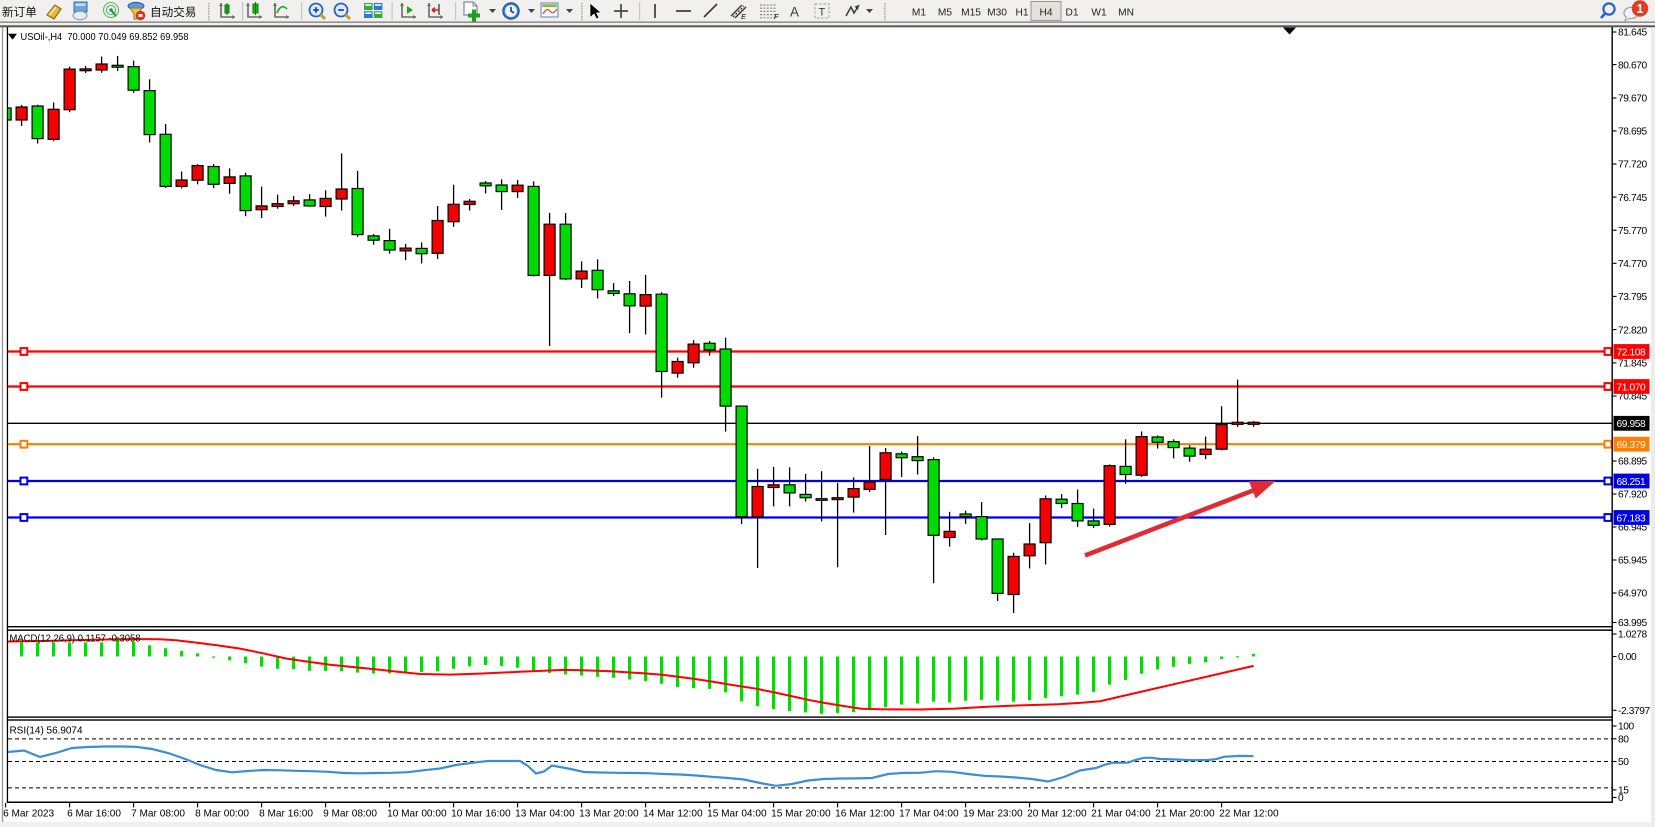 The image size is (1655, 827). I want to click on svg-text: 1.0278, so click(1632, 635).